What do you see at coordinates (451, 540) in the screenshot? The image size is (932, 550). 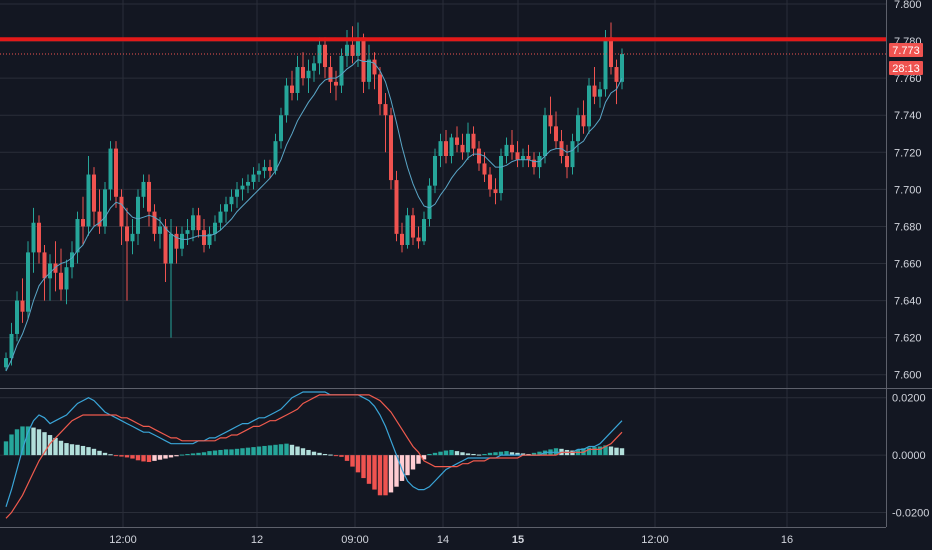 I see `time-axis: 12:00 12 09:00 14 15 12:00 16` at bounding box center [451, 540].